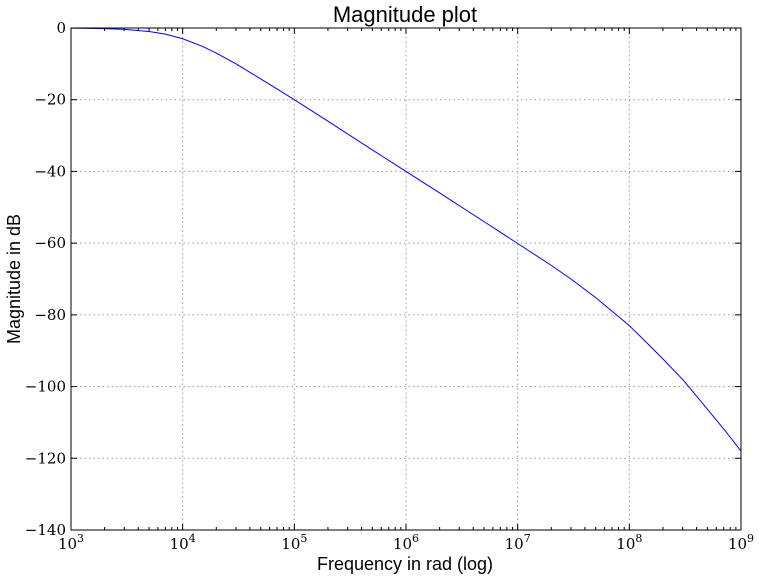 The image size is (759, 579). I want to click on y-tick-label: −60, so click(50, 243).